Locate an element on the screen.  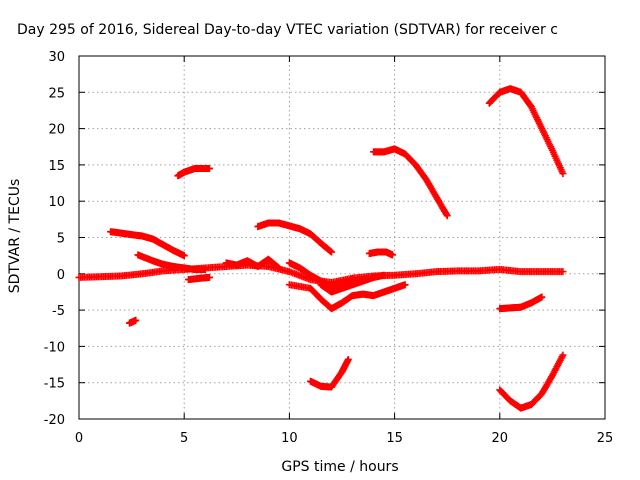
data-point-fill is located at coordinates (446, 214).